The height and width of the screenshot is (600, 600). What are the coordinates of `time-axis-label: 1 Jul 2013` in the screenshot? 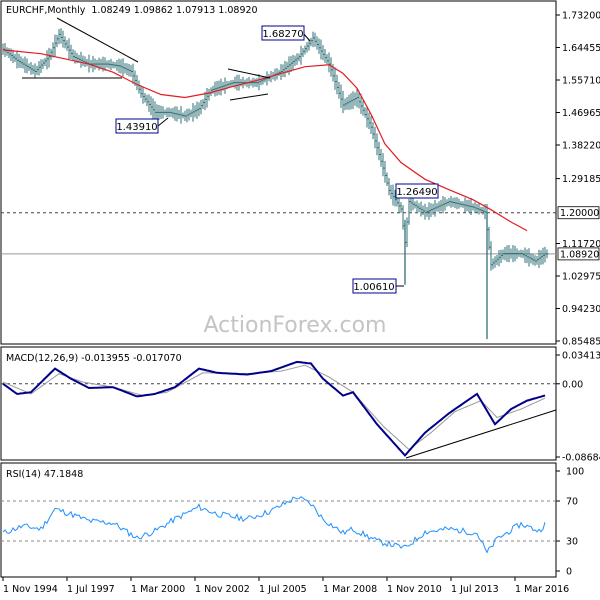 It's located at (475, 589).